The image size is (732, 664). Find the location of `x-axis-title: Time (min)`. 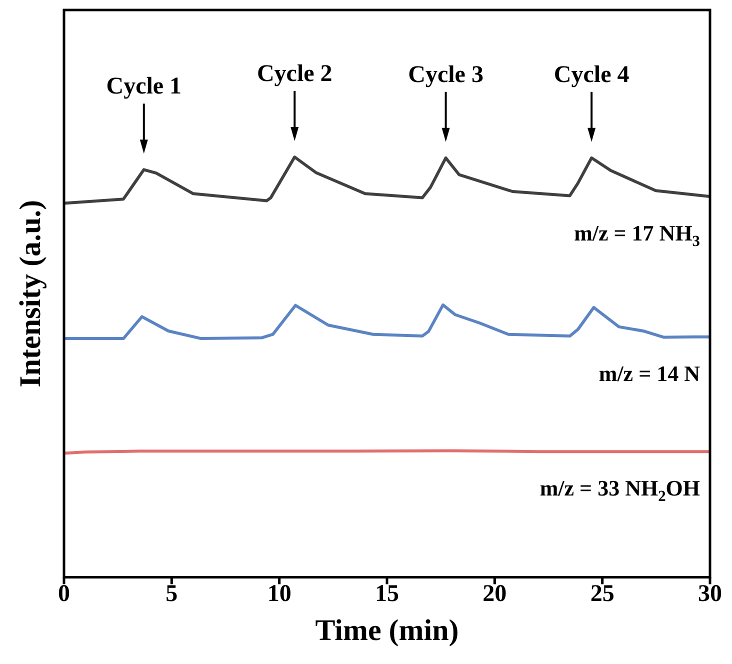

x-axis-title: Time (min) is located at coordinates (387, 630).